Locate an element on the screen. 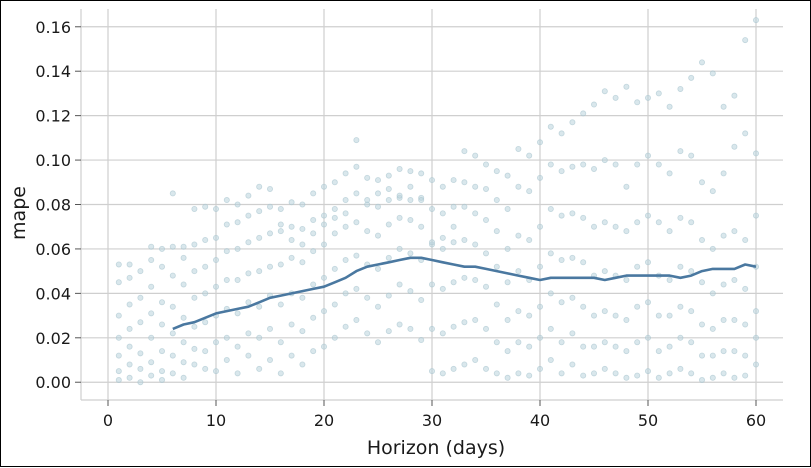  y-tick-label: 0.00 is located at coordinates (53, 382).